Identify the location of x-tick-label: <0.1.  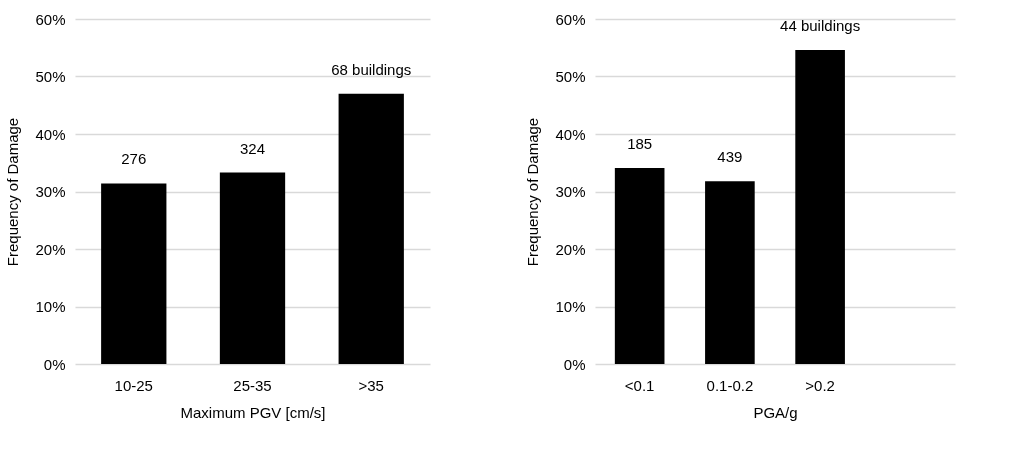
(639, 385).